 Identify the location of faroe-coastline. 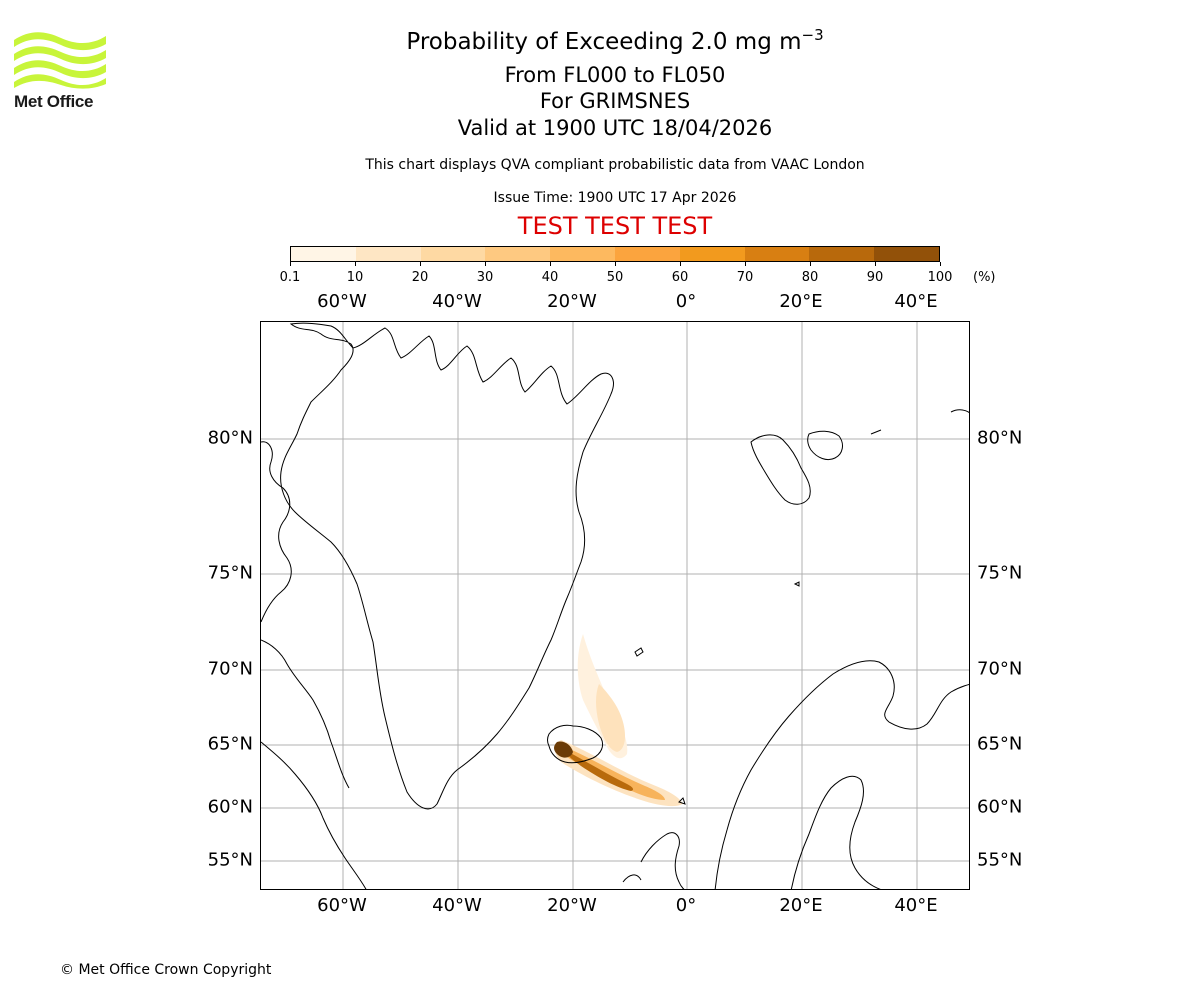
(682, 801).